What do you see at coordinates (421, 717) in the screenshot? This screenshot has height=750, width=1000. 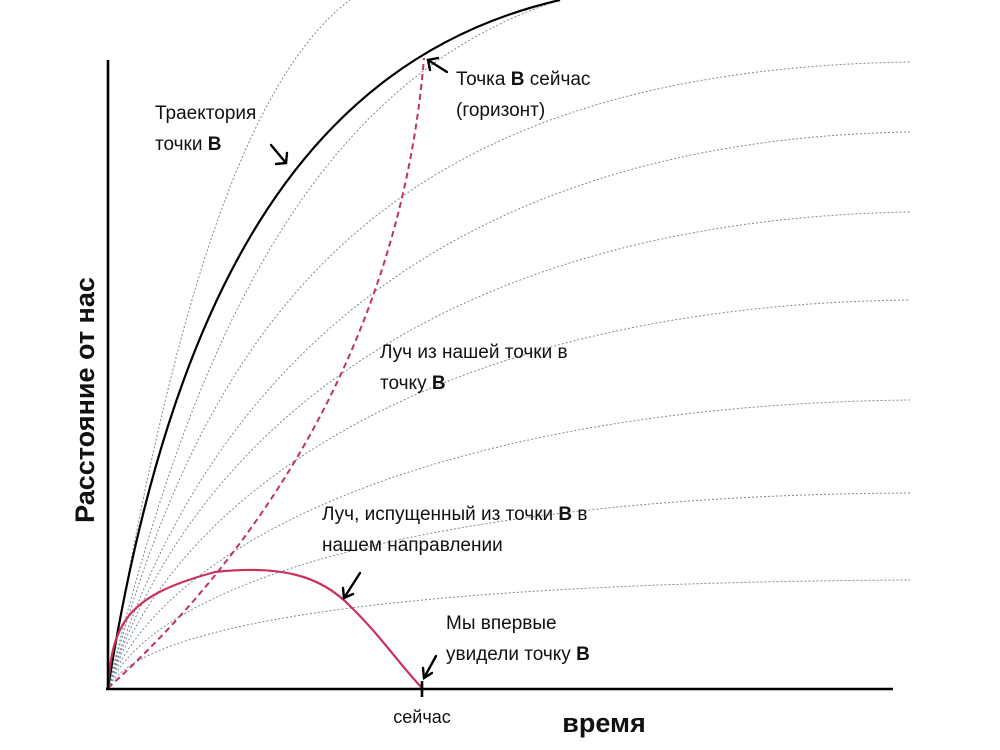 I see `x-tick-label-now: сейчас` at bounding box center [421, 717].